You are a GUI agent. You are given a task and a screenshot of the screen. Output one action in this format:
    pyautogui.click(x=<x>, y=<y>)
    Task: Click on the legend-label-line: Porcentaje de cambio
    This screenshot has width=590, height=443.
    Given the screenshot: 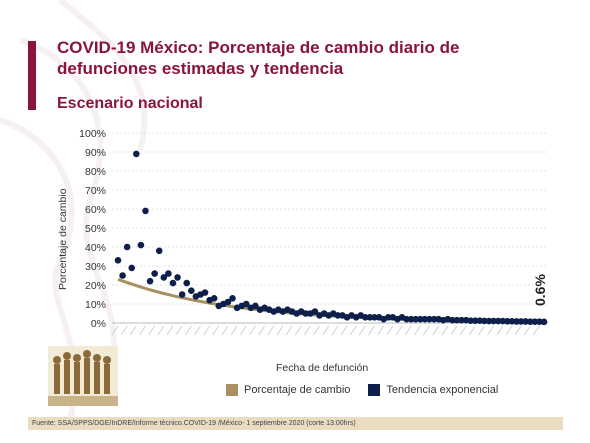 What is the action you would take?
    pyautogui.click(x=297, y=390)
    